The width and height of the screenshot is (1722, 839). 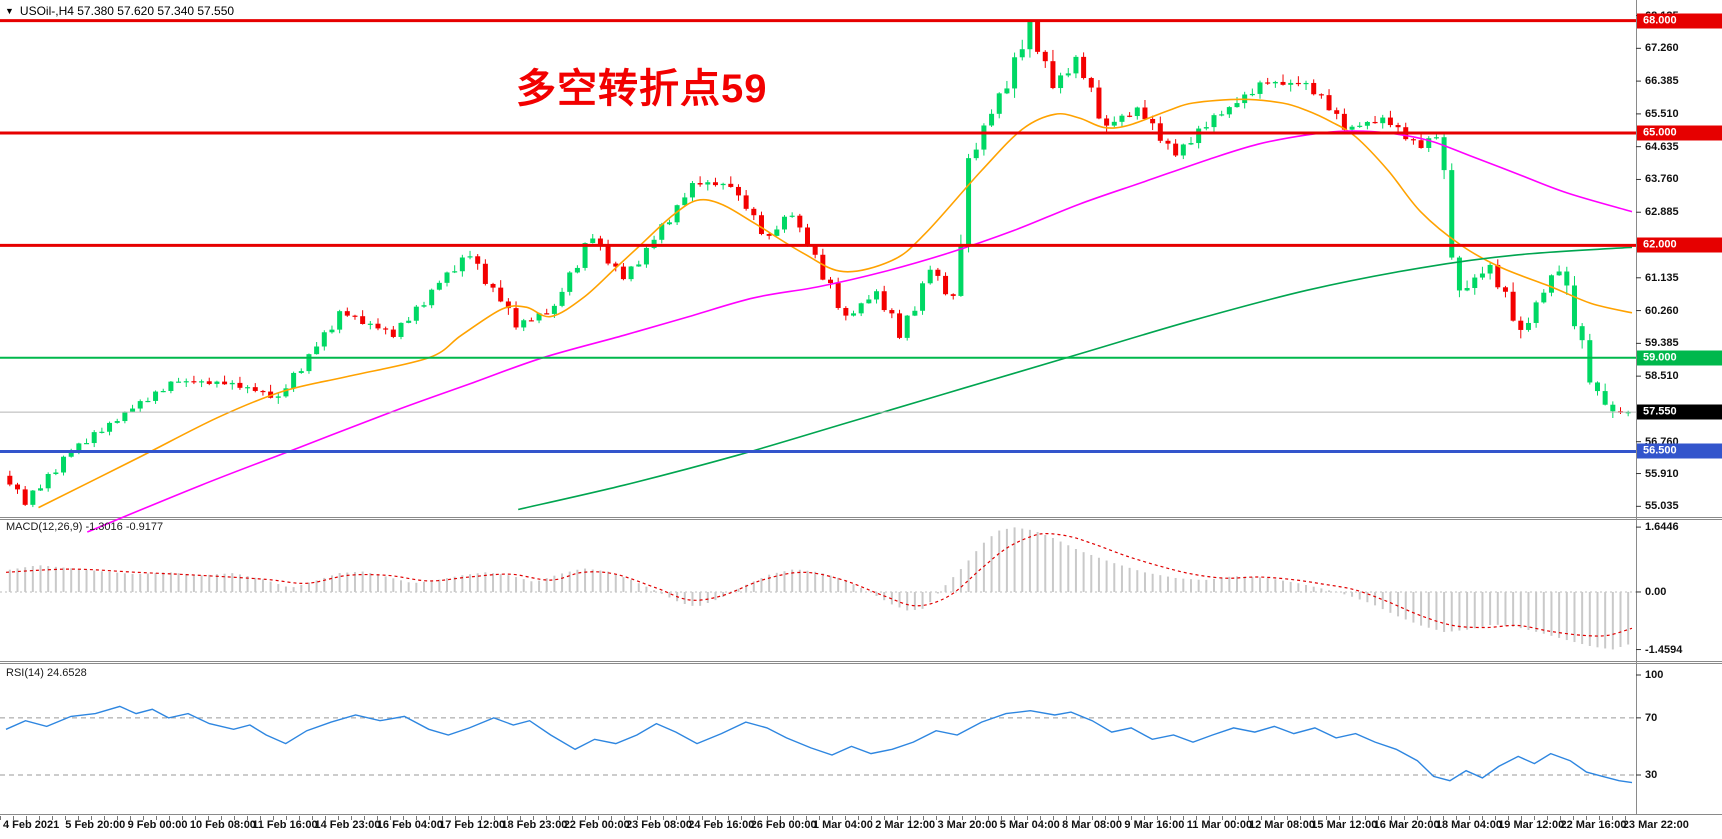 What do you see at coordinates (1679, 451) in the screenshot?
I see `price-badge: 56.500` at bounding box center [1679, 451].